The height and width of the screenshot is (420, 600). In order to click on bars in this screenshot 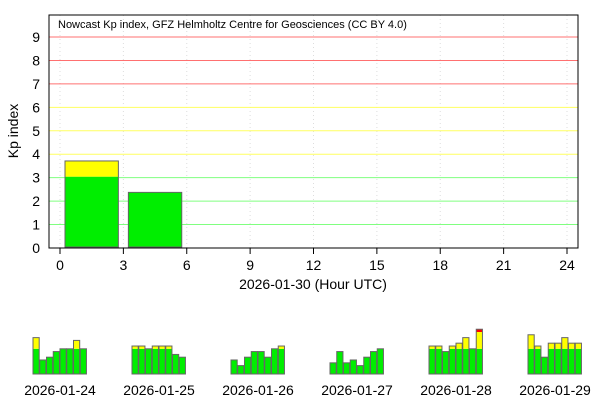, I will do `click(123, 204)`.